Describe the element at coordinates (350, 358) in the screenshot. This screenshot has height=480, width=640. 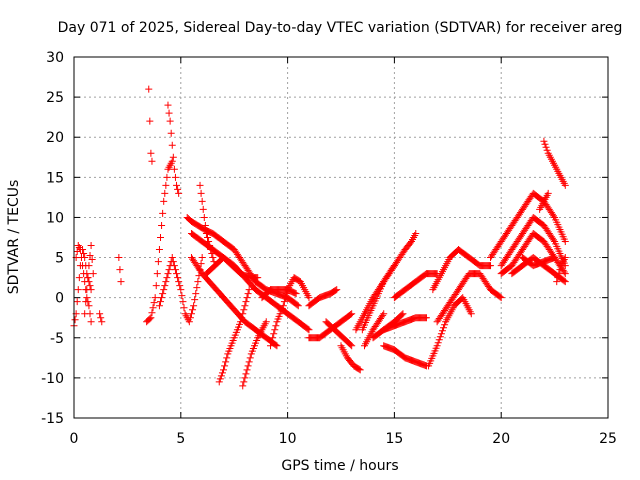
I see `series-t22` at that location.